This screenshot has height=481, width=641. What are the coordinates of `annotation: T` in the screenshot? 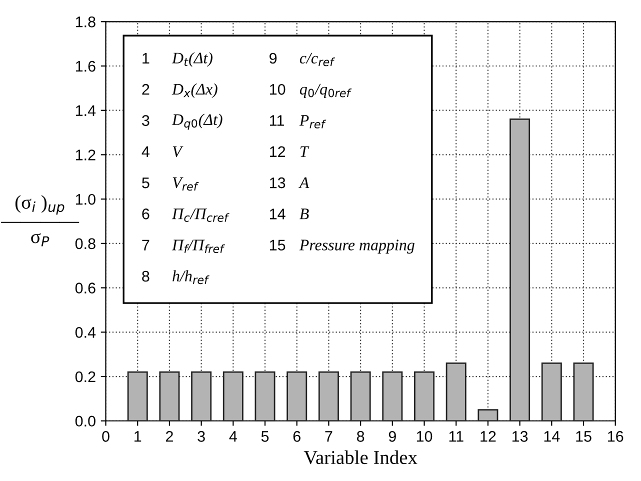 It's located at (305, 151).